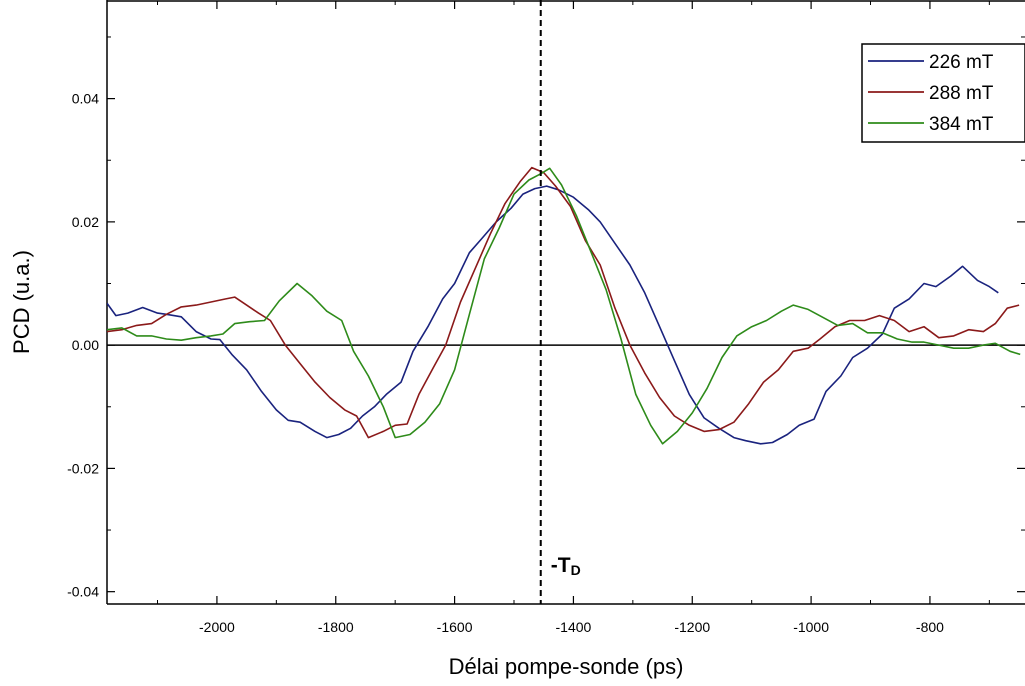  I want to click on legend: 226 mT 288 mT 384 mT, so click(943, 93).